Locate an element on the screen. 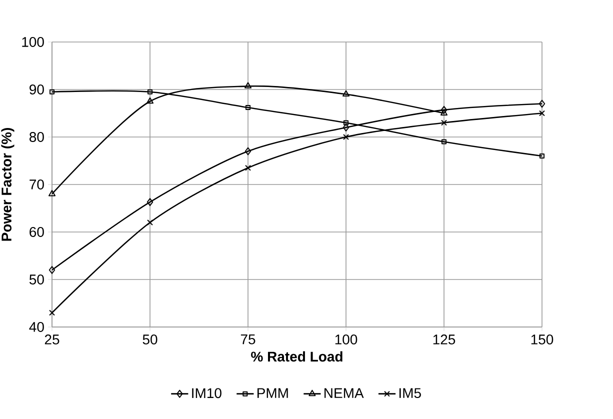 The height and width of the screenshot is (419, 613). x-tick-label: 100 is located at coordinates (346, 339).